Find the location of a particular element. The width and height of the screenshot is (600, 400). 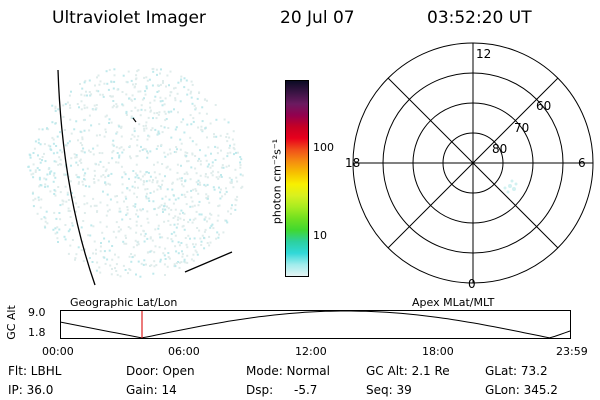

timeline-ytick-1-8: 1.8 is located at coordinates (37, 332).